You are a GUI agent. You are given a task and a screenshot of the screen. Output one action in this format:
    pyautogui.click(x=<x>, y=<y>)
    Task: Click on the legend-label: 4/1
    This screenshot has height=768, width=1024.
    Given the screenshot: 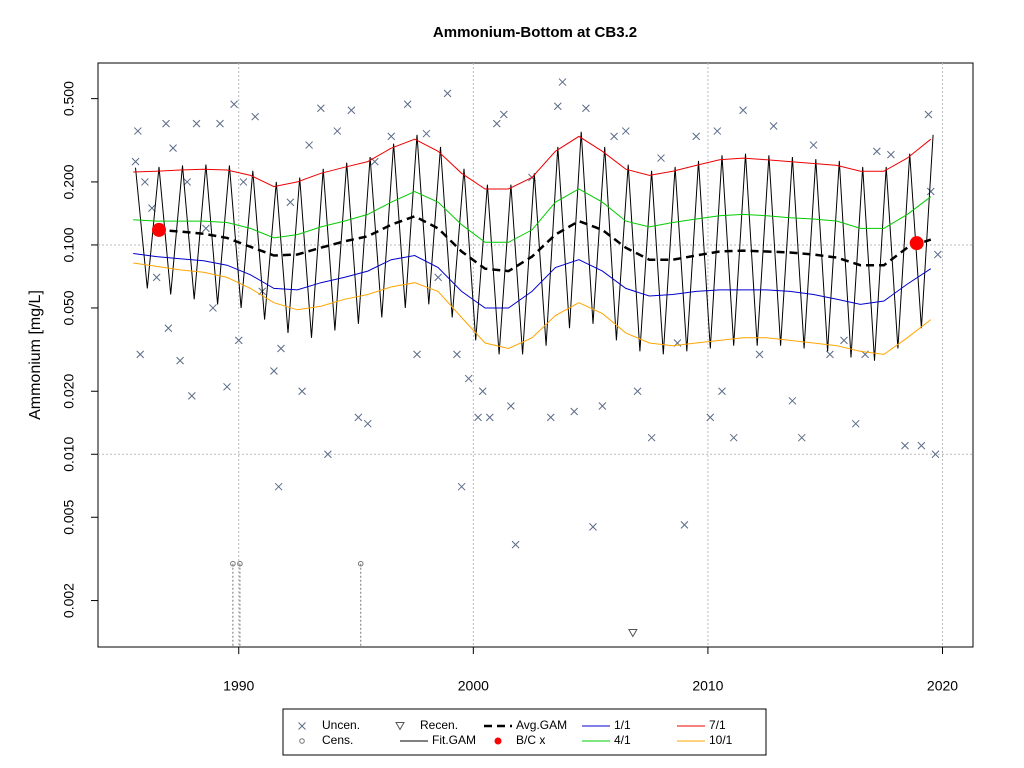 What is the action you would take?
    pyautogui.click(x=622, y=740)
    